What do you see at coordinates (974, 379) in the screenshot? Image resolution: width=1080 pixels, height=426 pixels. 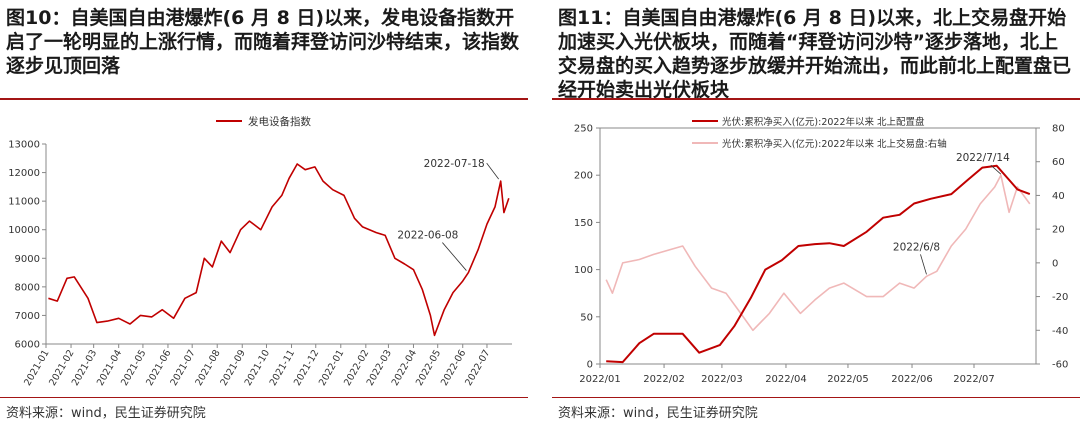 I see `x-tick-label: 2022/07` at bounding box center [974, 379].